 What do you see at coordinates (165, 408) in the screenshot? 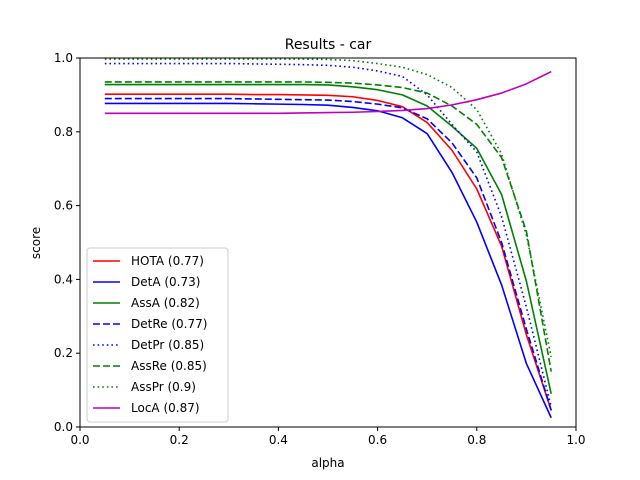
I see `legend-entry-label: LocA (0.87)` at bounding box center [165, 408].